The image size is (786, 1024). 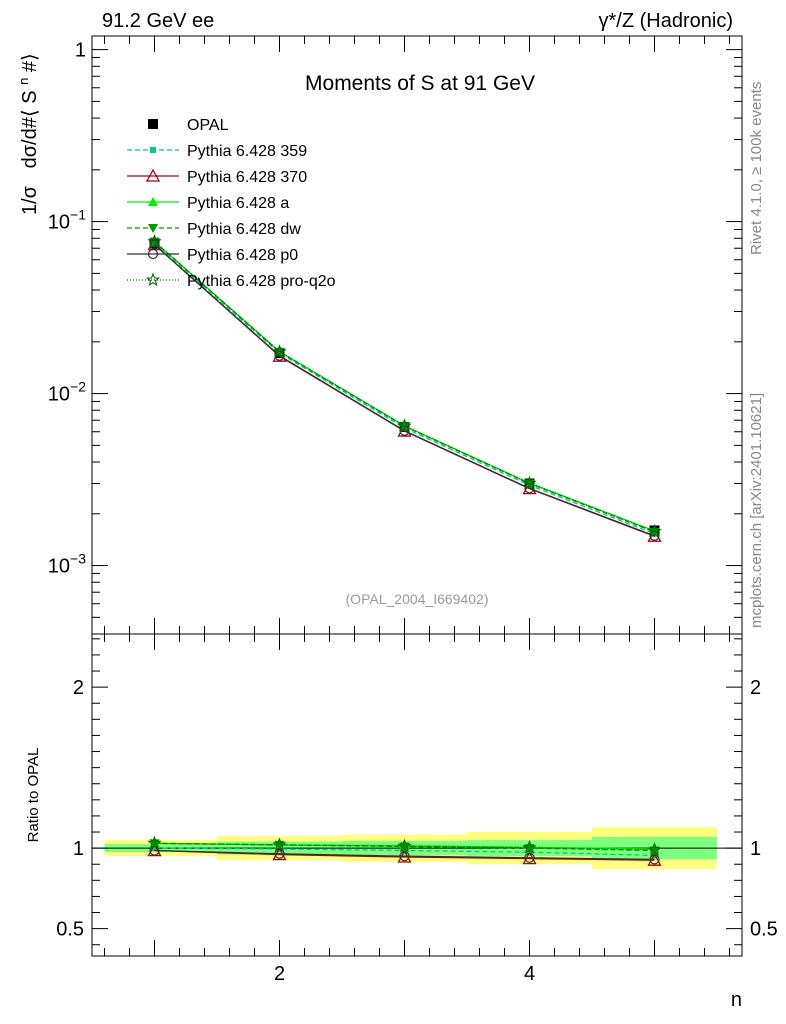 What do you see at coordinates (153, 124) in the screenshot?
I see `legend-marker-opal` at bounding box center [153, 124].